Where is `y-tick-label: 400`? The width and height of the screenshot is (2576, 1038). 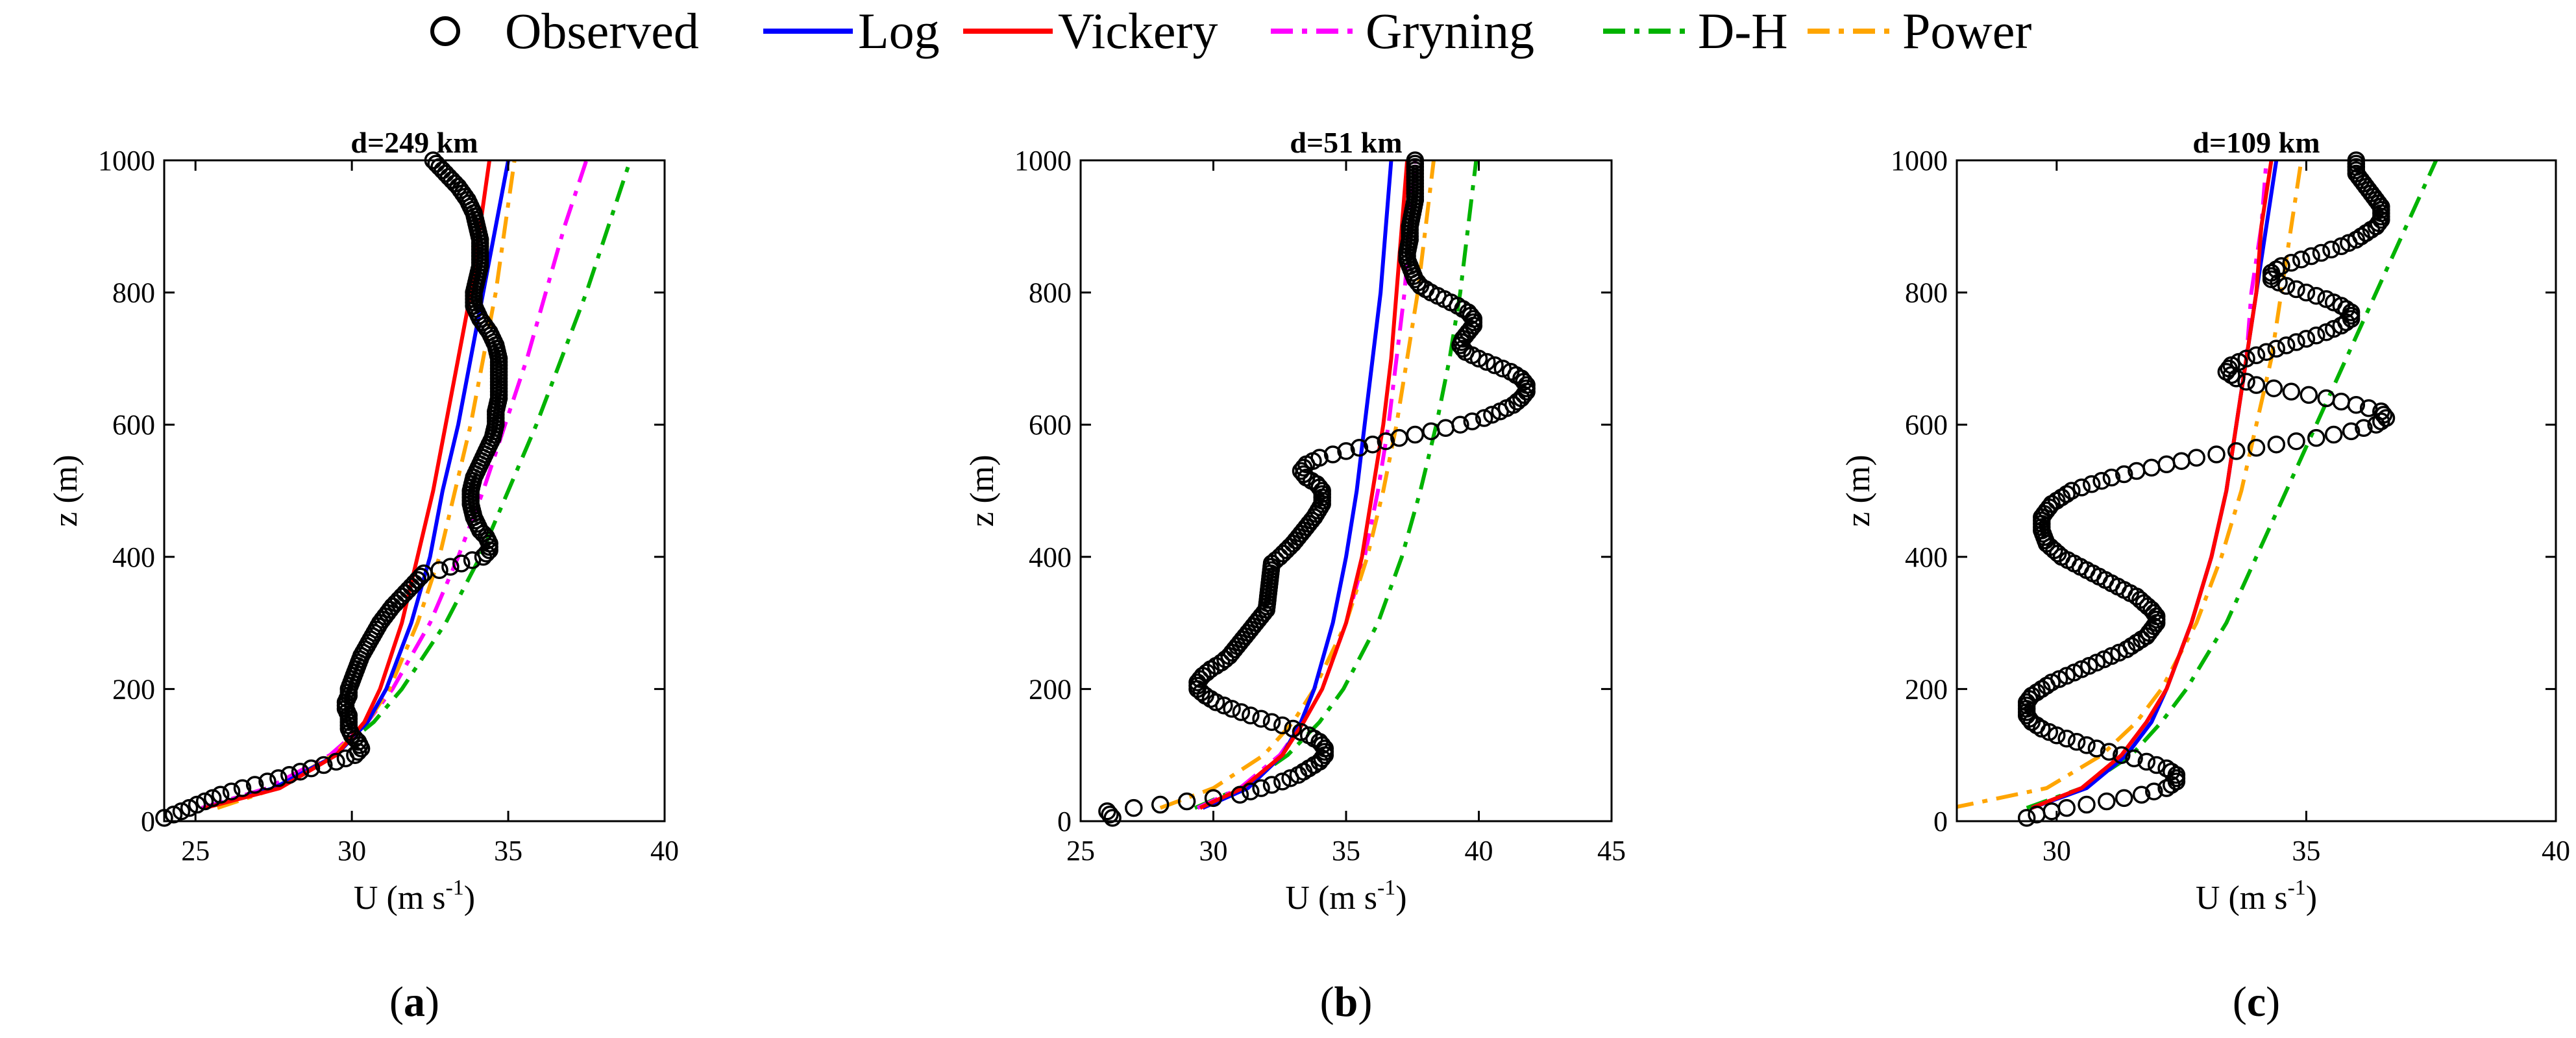
y-tick-label: 400 is located at coordinates (1050, 557).